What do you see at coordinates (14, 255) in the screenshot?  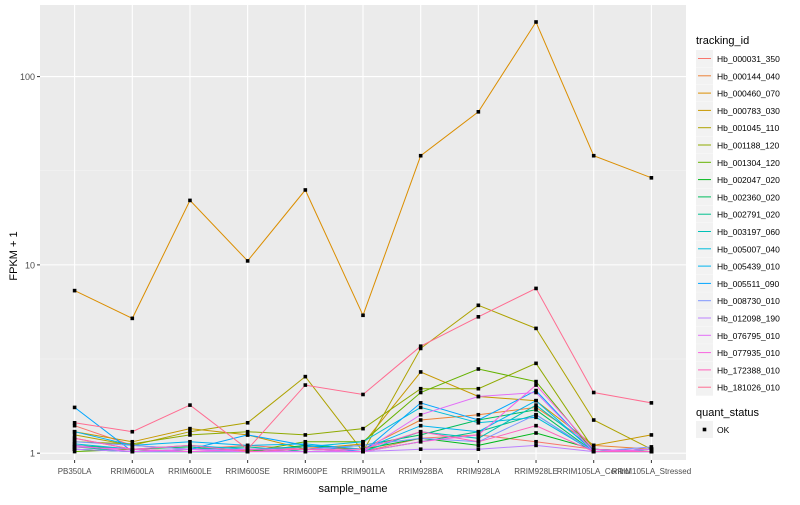 I see `y-axis-label: FPKM + 1` at bounding box center [14, 255].